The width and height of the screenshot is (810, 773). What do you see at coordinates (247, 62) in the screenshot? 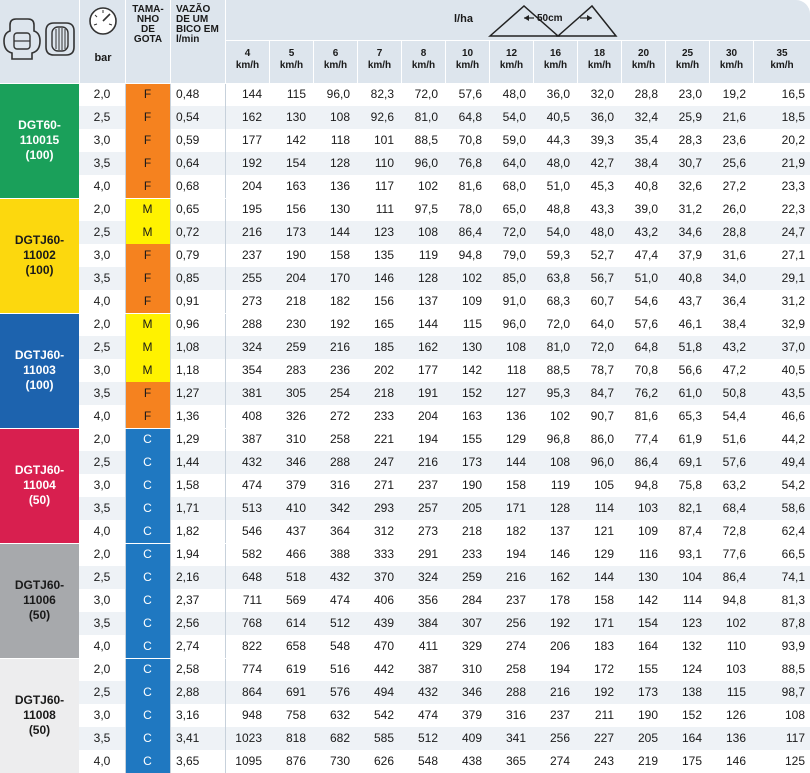
I see `speed-header-cell: 4 km/h` at bounding box center [247, 62].